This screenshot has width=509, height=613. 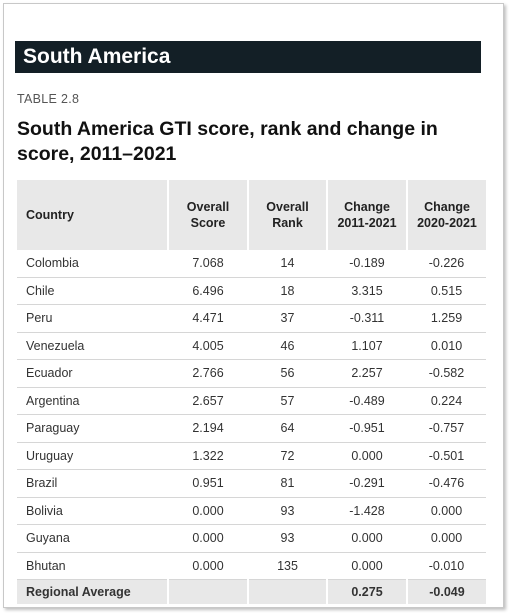 I want to click on cell-country: Ecuador, so click(x=92, y=373).